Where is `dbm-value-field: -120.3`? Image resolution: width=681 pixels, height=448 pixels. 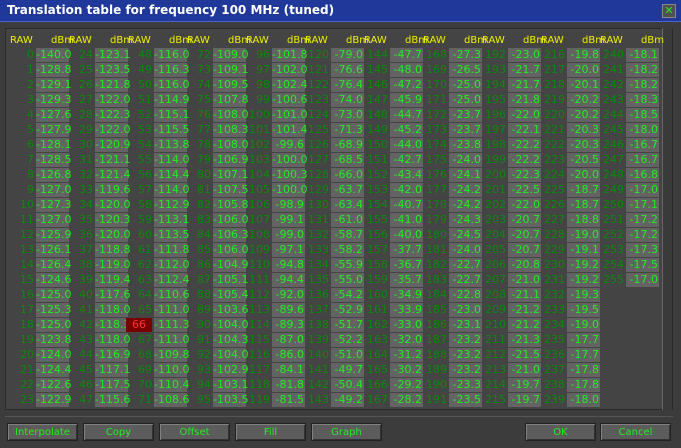
dbm-value-field: -120.3 is located at coordinates (113, 220).